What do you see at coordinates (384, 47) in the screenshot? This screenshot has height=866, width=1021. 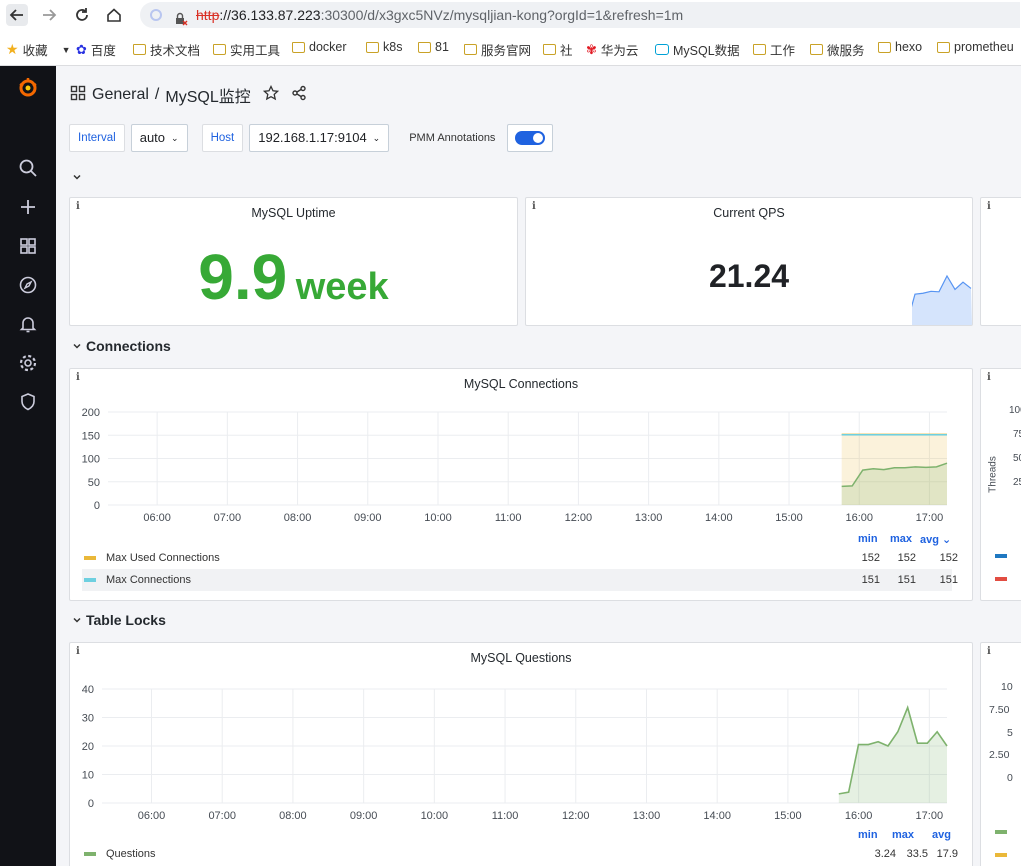 I see `bookmark-k8s: k8s` at bounding box center [384, 47].